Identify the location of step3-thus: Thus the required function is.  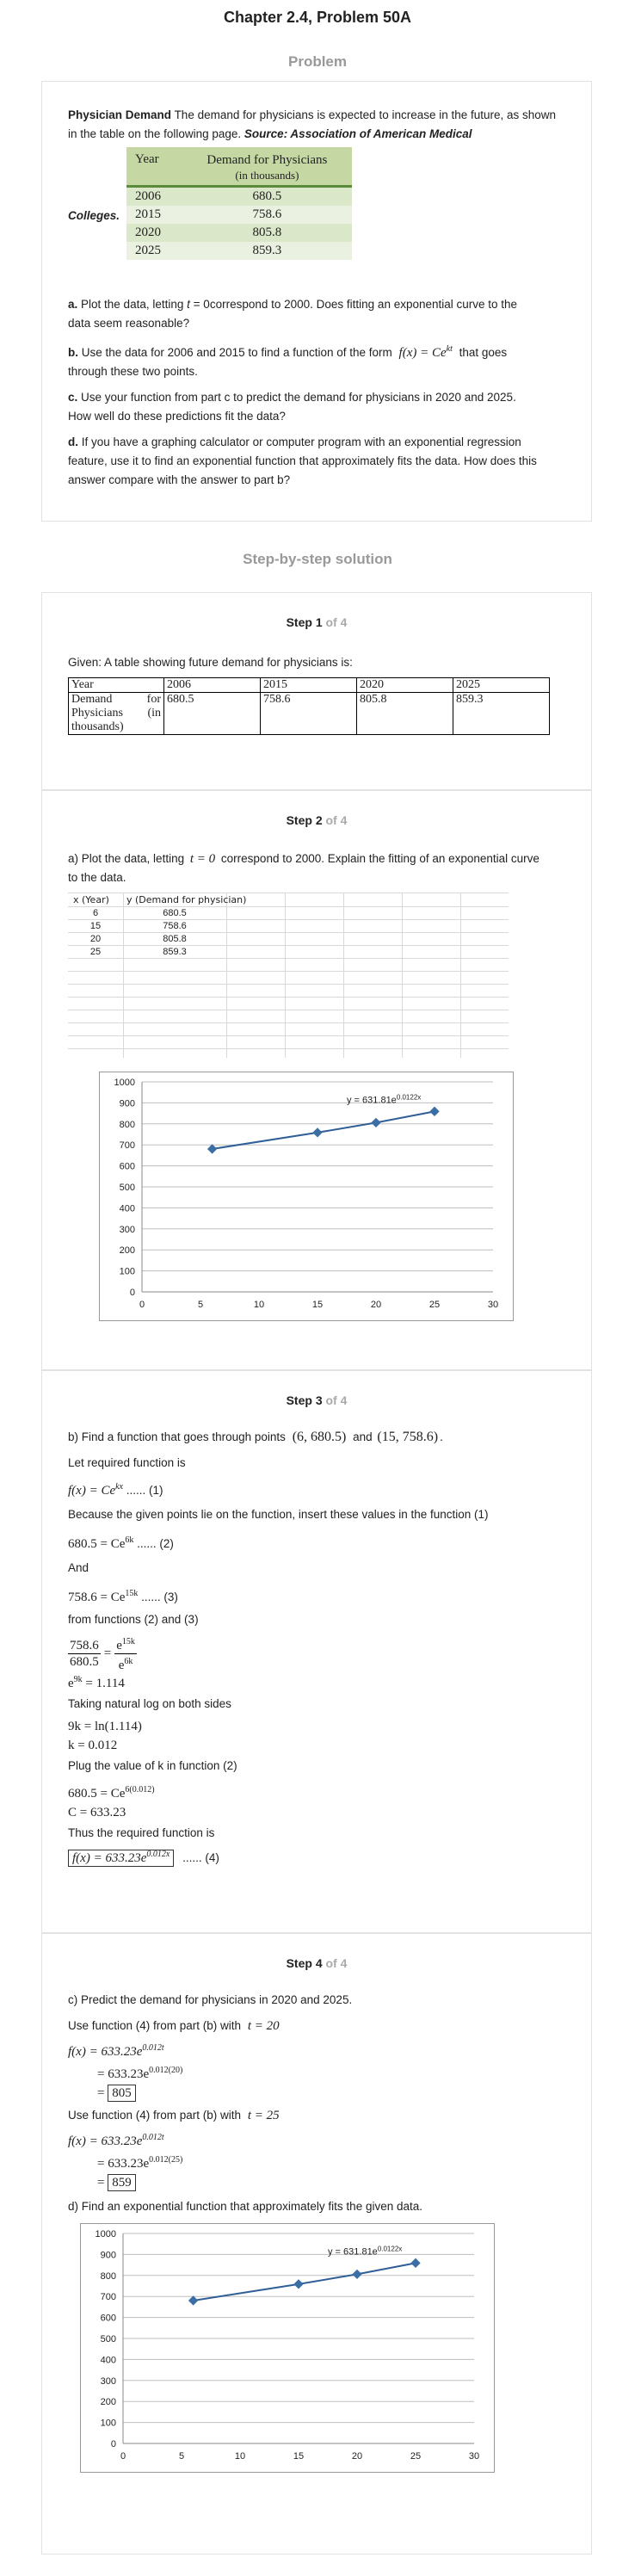
(141, 1832).